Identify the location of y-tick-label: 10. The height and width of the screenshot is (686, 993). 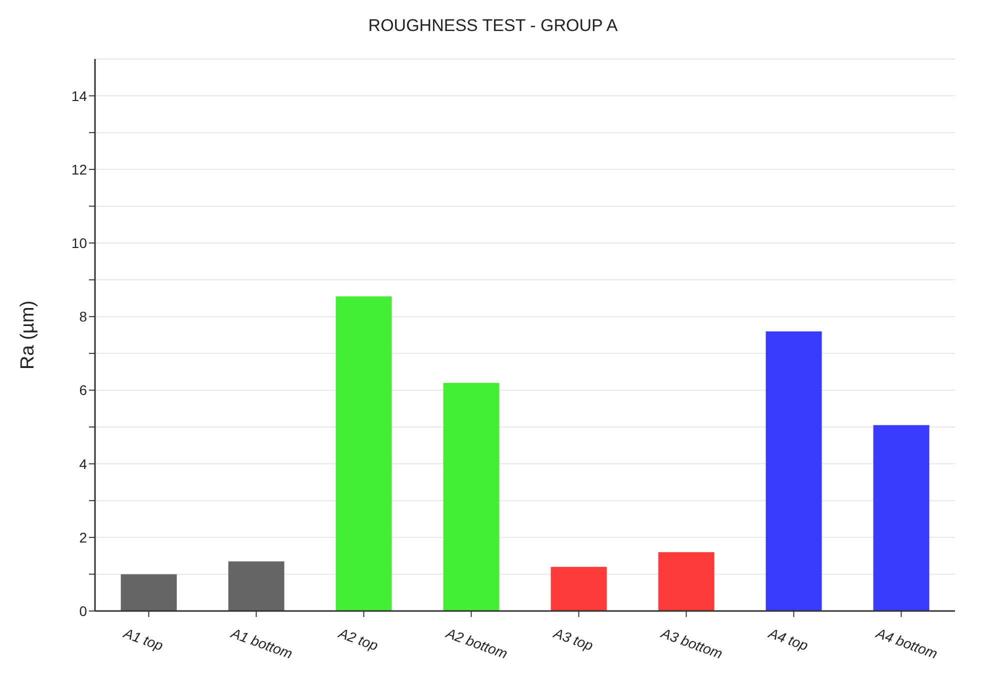
(79, 242).